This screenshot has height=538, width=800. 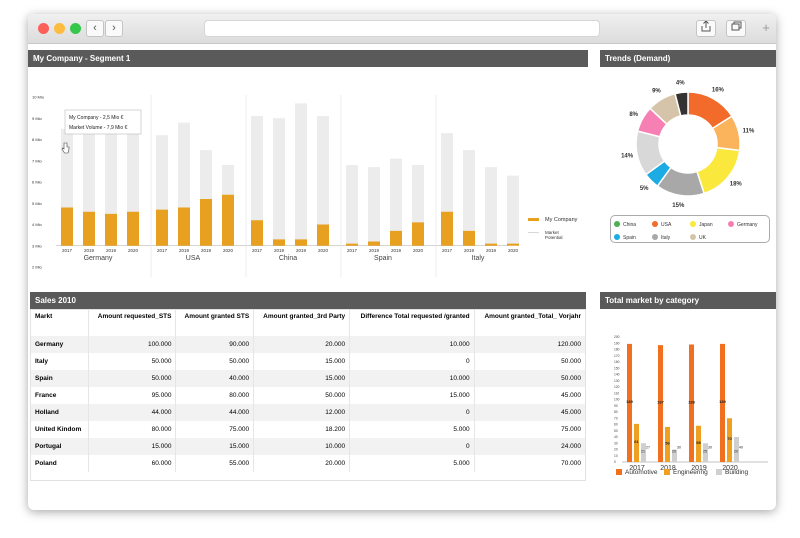 I want to click on table-cell: 50.000, so click(x=132, y=378).